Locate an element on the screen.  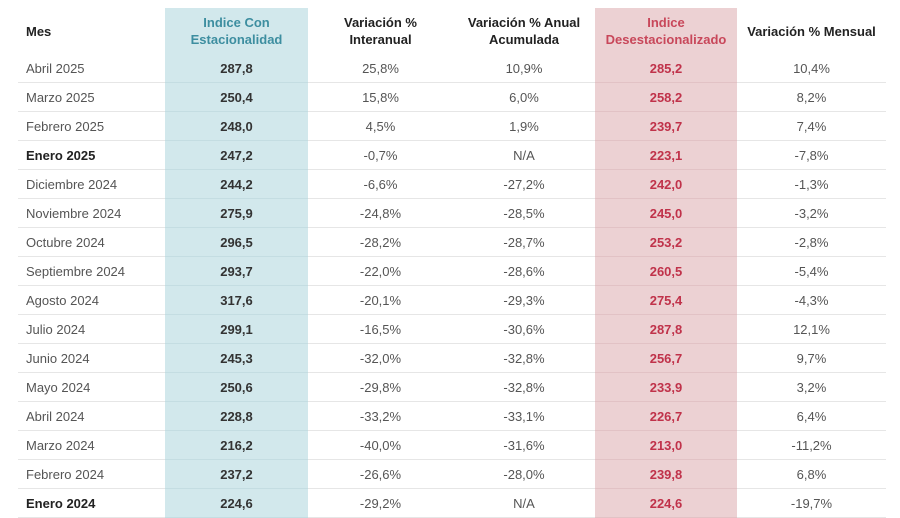
cell-variacion-anual-acumulada: -31,6% is located at coordinates (524, 445).